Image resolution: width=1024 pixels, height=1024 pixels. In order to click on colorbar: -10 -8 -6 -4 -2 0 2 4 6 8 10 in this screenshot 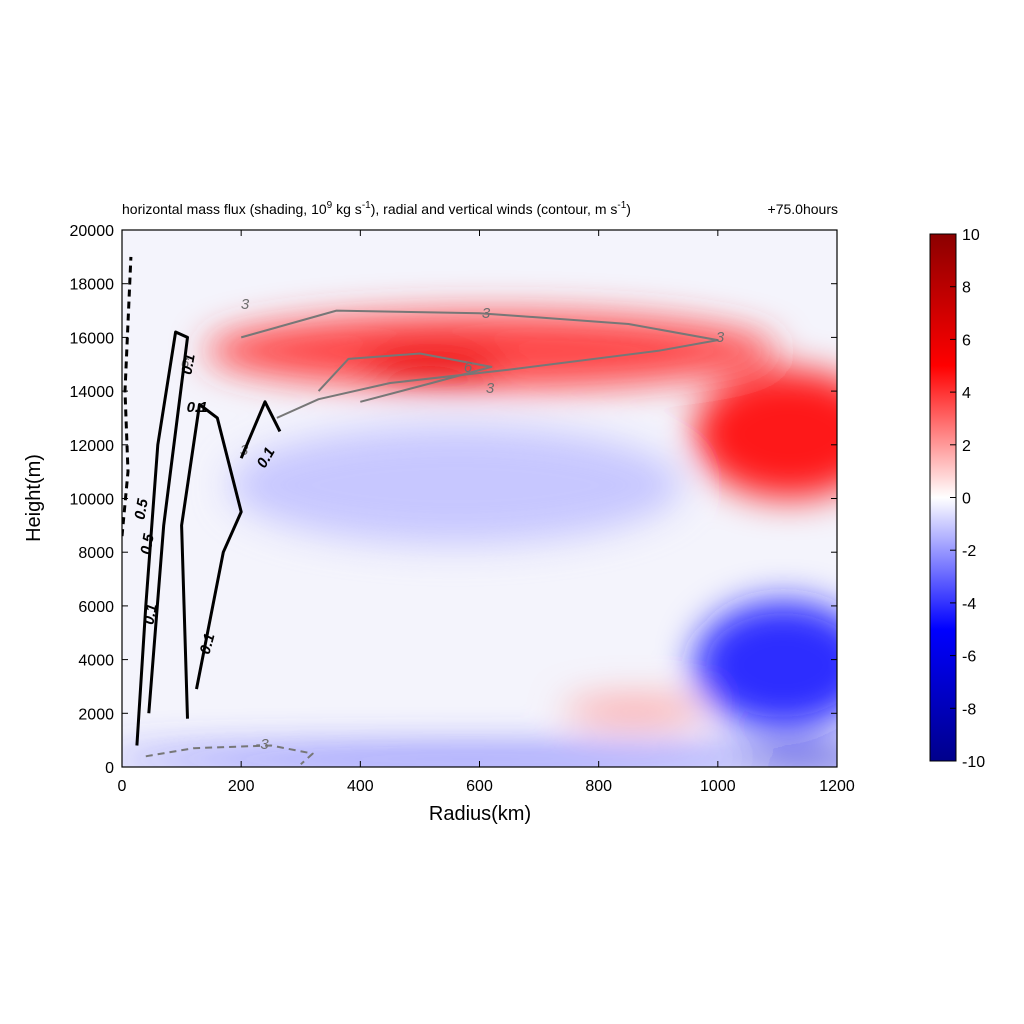, I will do `click(957, 499)`.